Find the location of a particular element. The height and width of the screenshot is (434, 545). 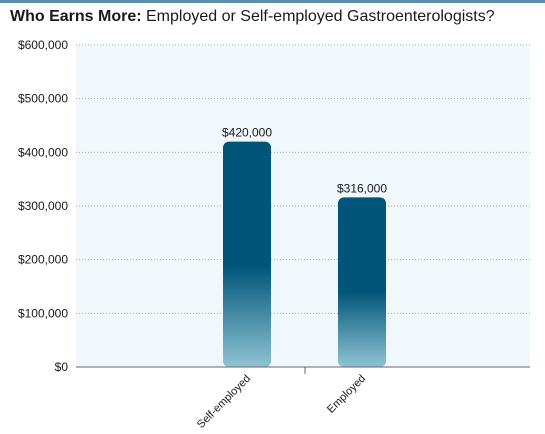

y-tick-label: $200,000 is located at coordinates (43, 260).